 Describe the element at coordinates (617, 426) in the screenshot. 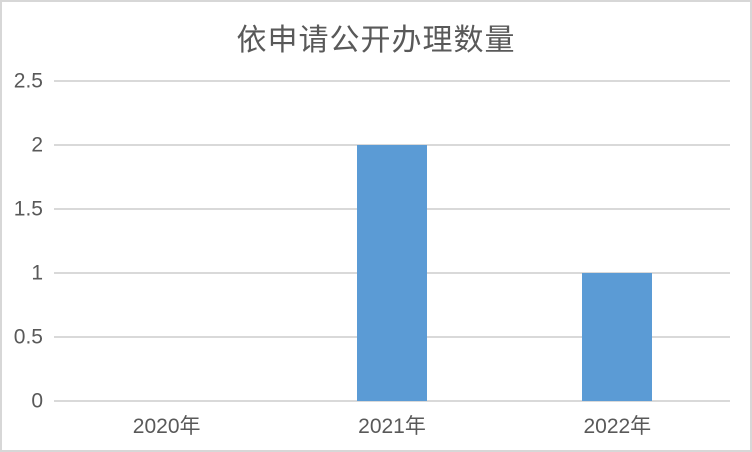

I see `x-axis-label: 2022年` at that location.